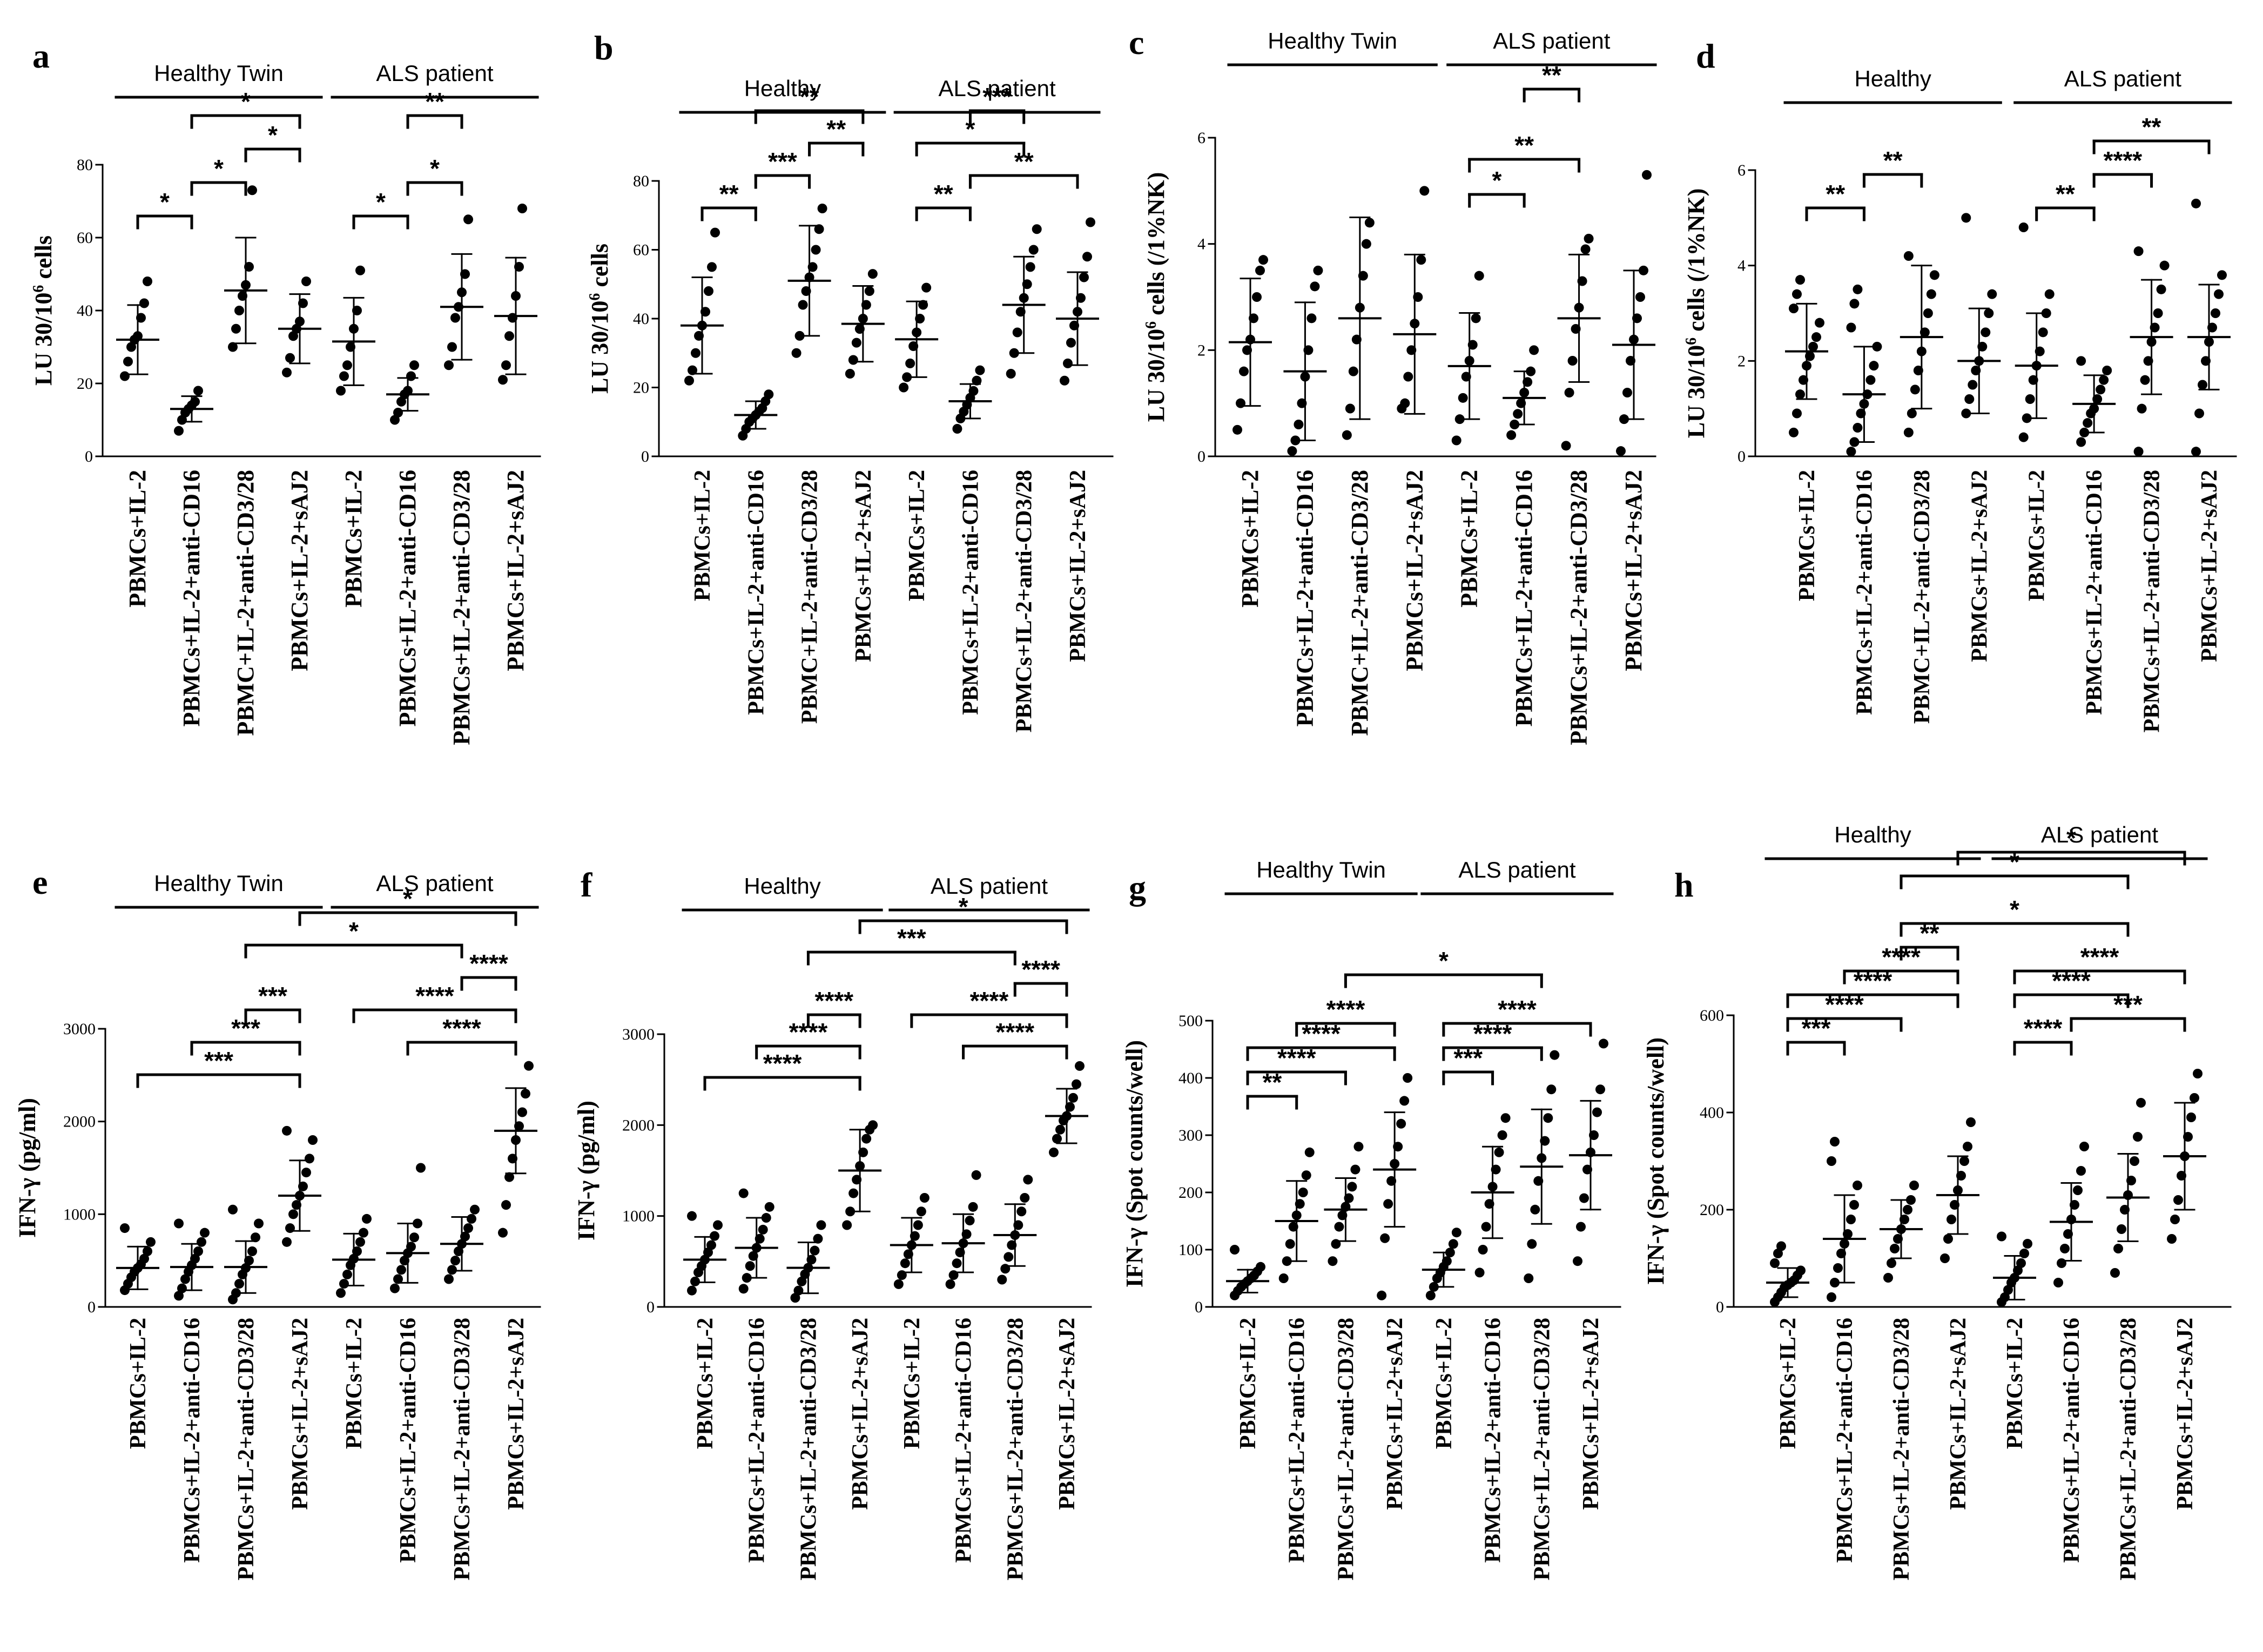 This screenshot has width=2263, height=1652. I want to click on y-axis-label-part: cells, so click(600, 268).